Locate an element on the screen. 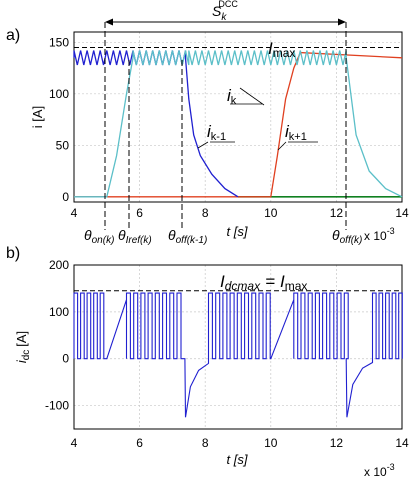 The width and height of the screenshot is (415, 486). ik-plus-1-leader is located at coordinates (282, 146).